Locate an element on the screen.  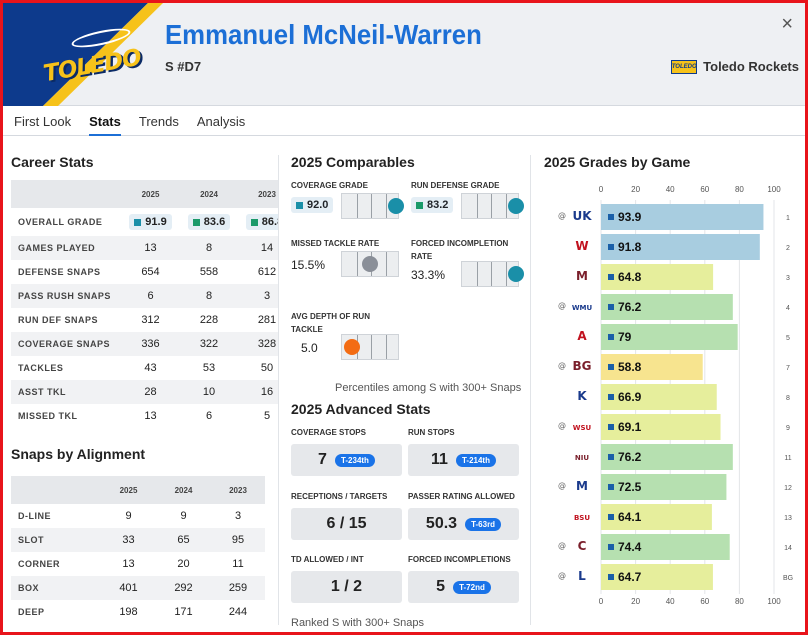
opponent-logo-icon: BG is located at coordinates (582, 366).